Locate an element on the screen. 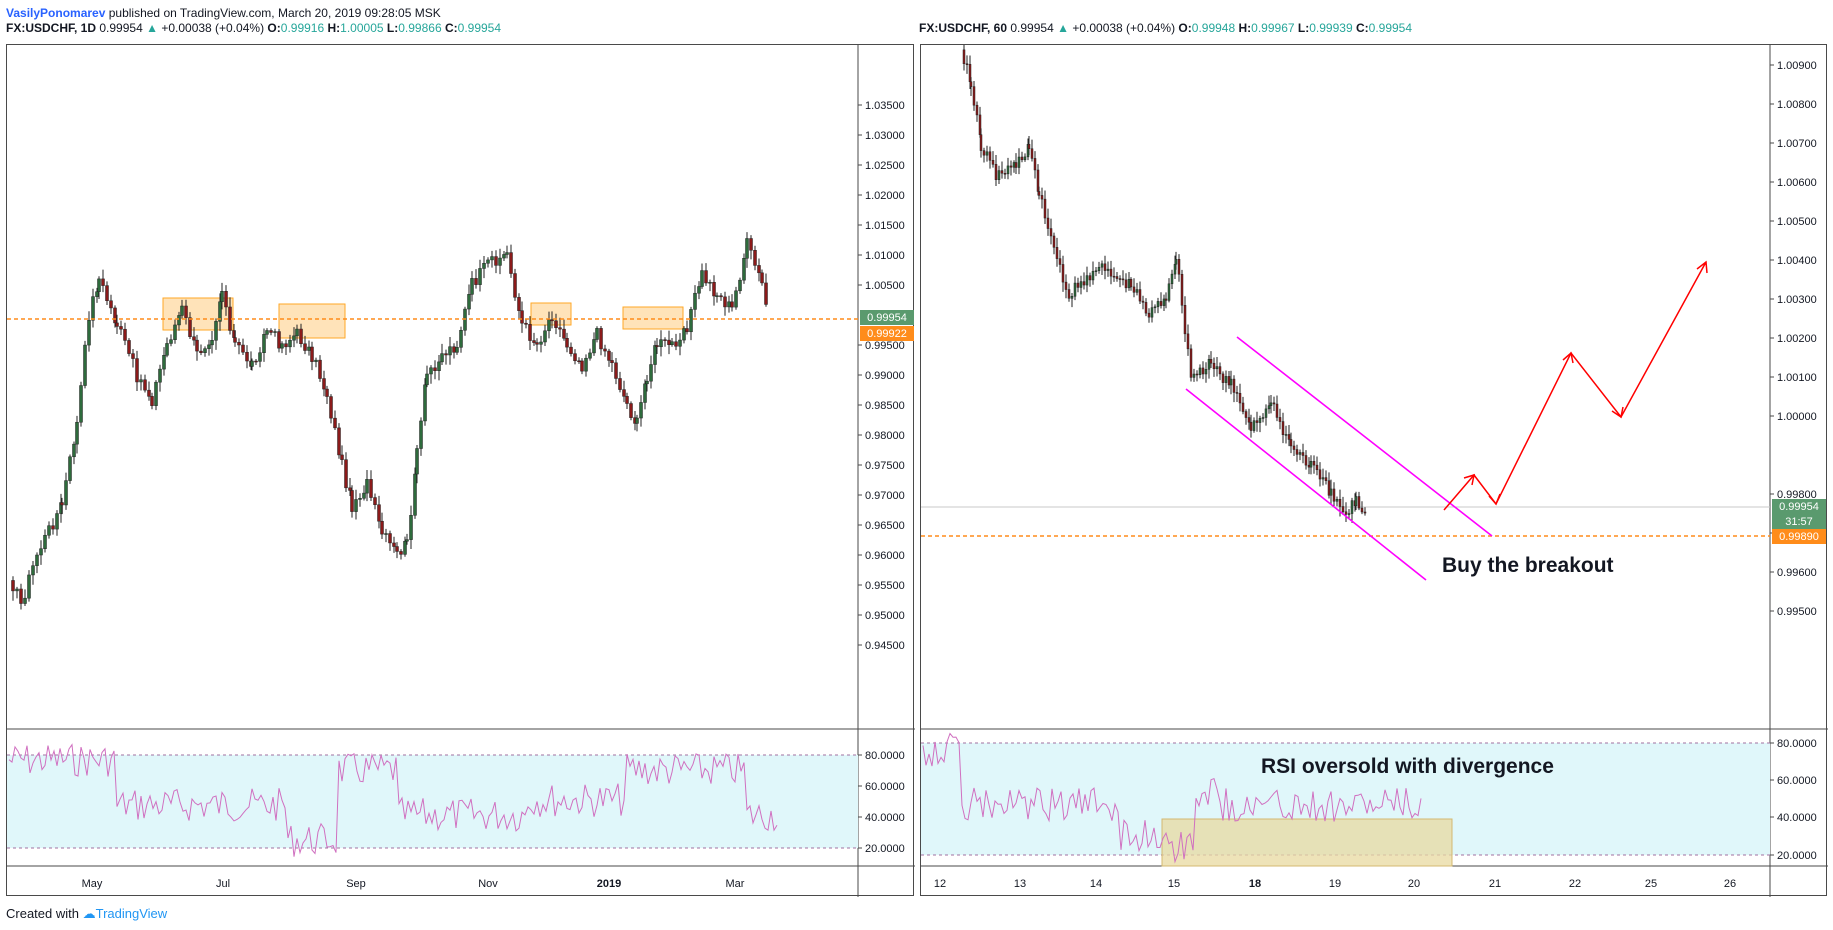  right-time-tick: 13 is located at coordinates (1020, 884).